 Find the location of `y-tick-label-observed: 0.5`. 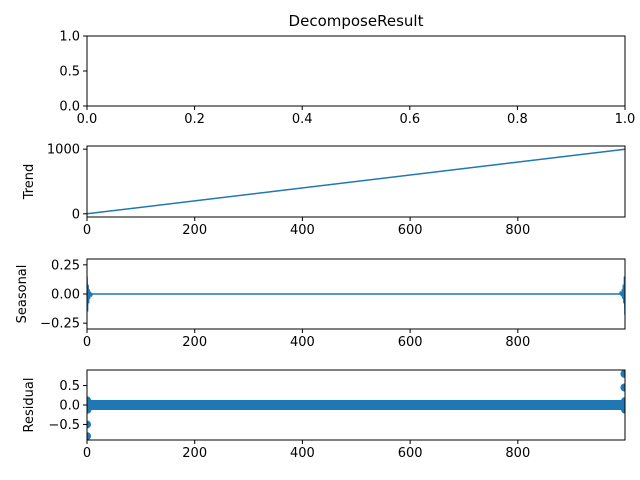

y-tick-label-observed: 0.5 is located at coordinates (69, 72).